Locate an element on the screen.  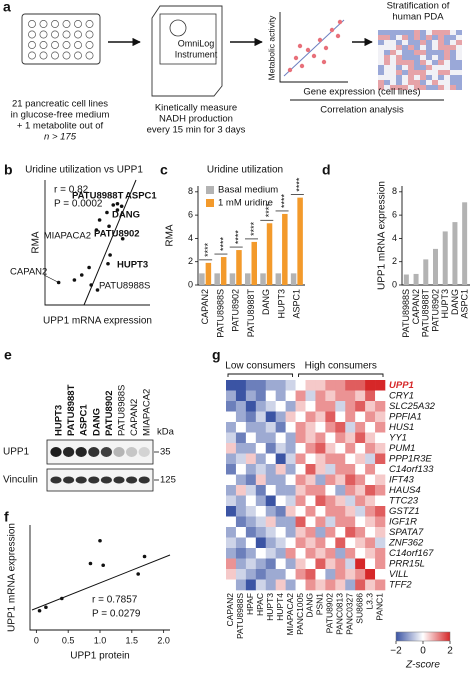
chart-title: Uridine utilization is located at coordinates (245, 170).